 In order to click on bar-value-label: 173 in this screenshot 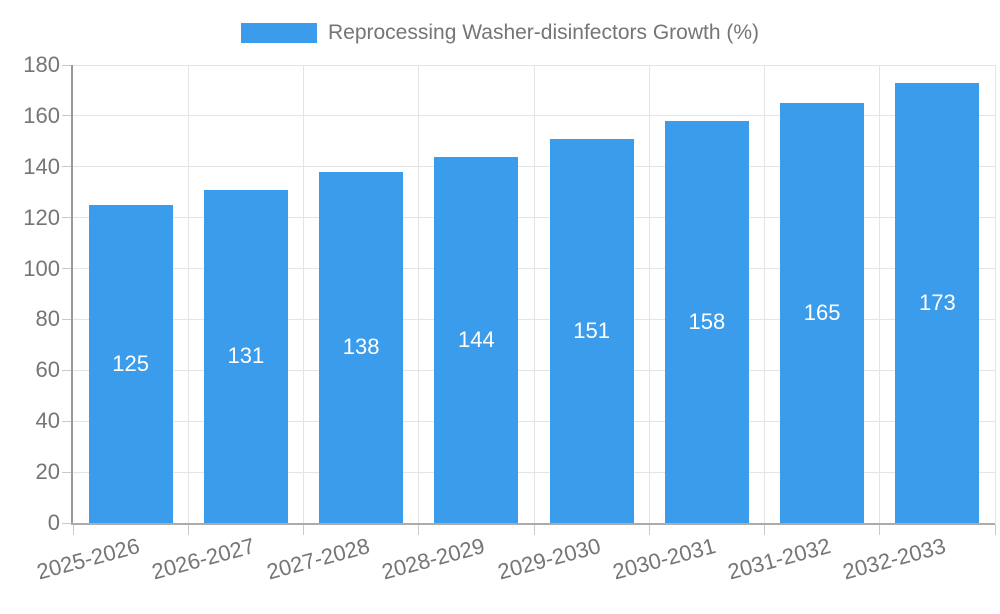, I will do `click(937, 302)`.